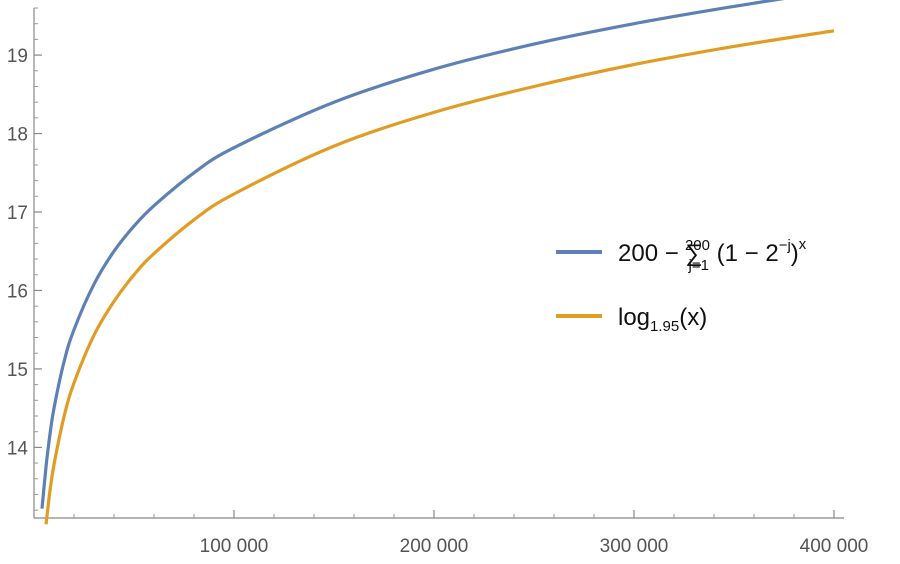 The width and height of the screenshot is (900, 564). What do you see at coordinates (693, 317) in the screenshot?
I see `legend-label-1-tail: (x)` at bounding box center [693, 317].